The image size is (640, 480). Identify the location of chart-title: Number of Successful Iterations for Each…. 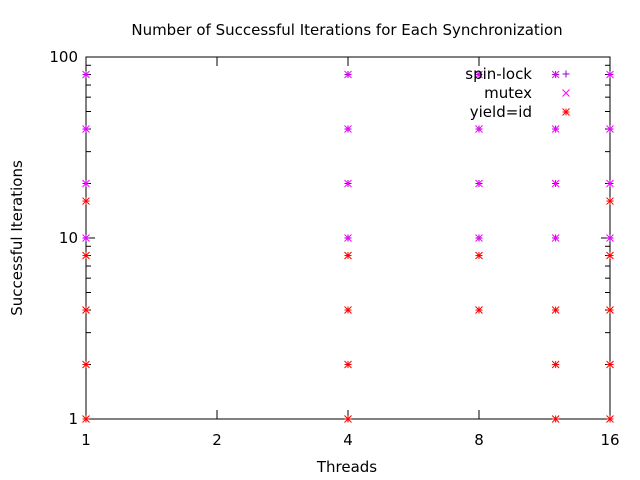
(346, 30).